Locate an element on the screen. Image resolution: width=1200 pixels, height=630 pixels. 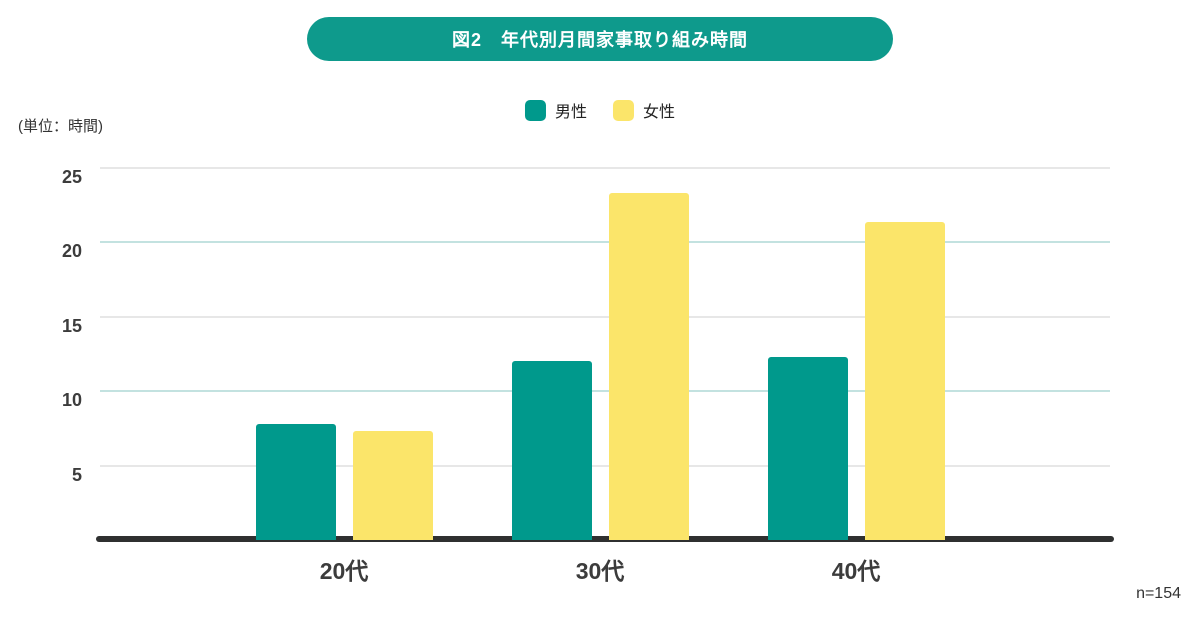
legend: 男性 女性 is located at coordinates (599, 110).